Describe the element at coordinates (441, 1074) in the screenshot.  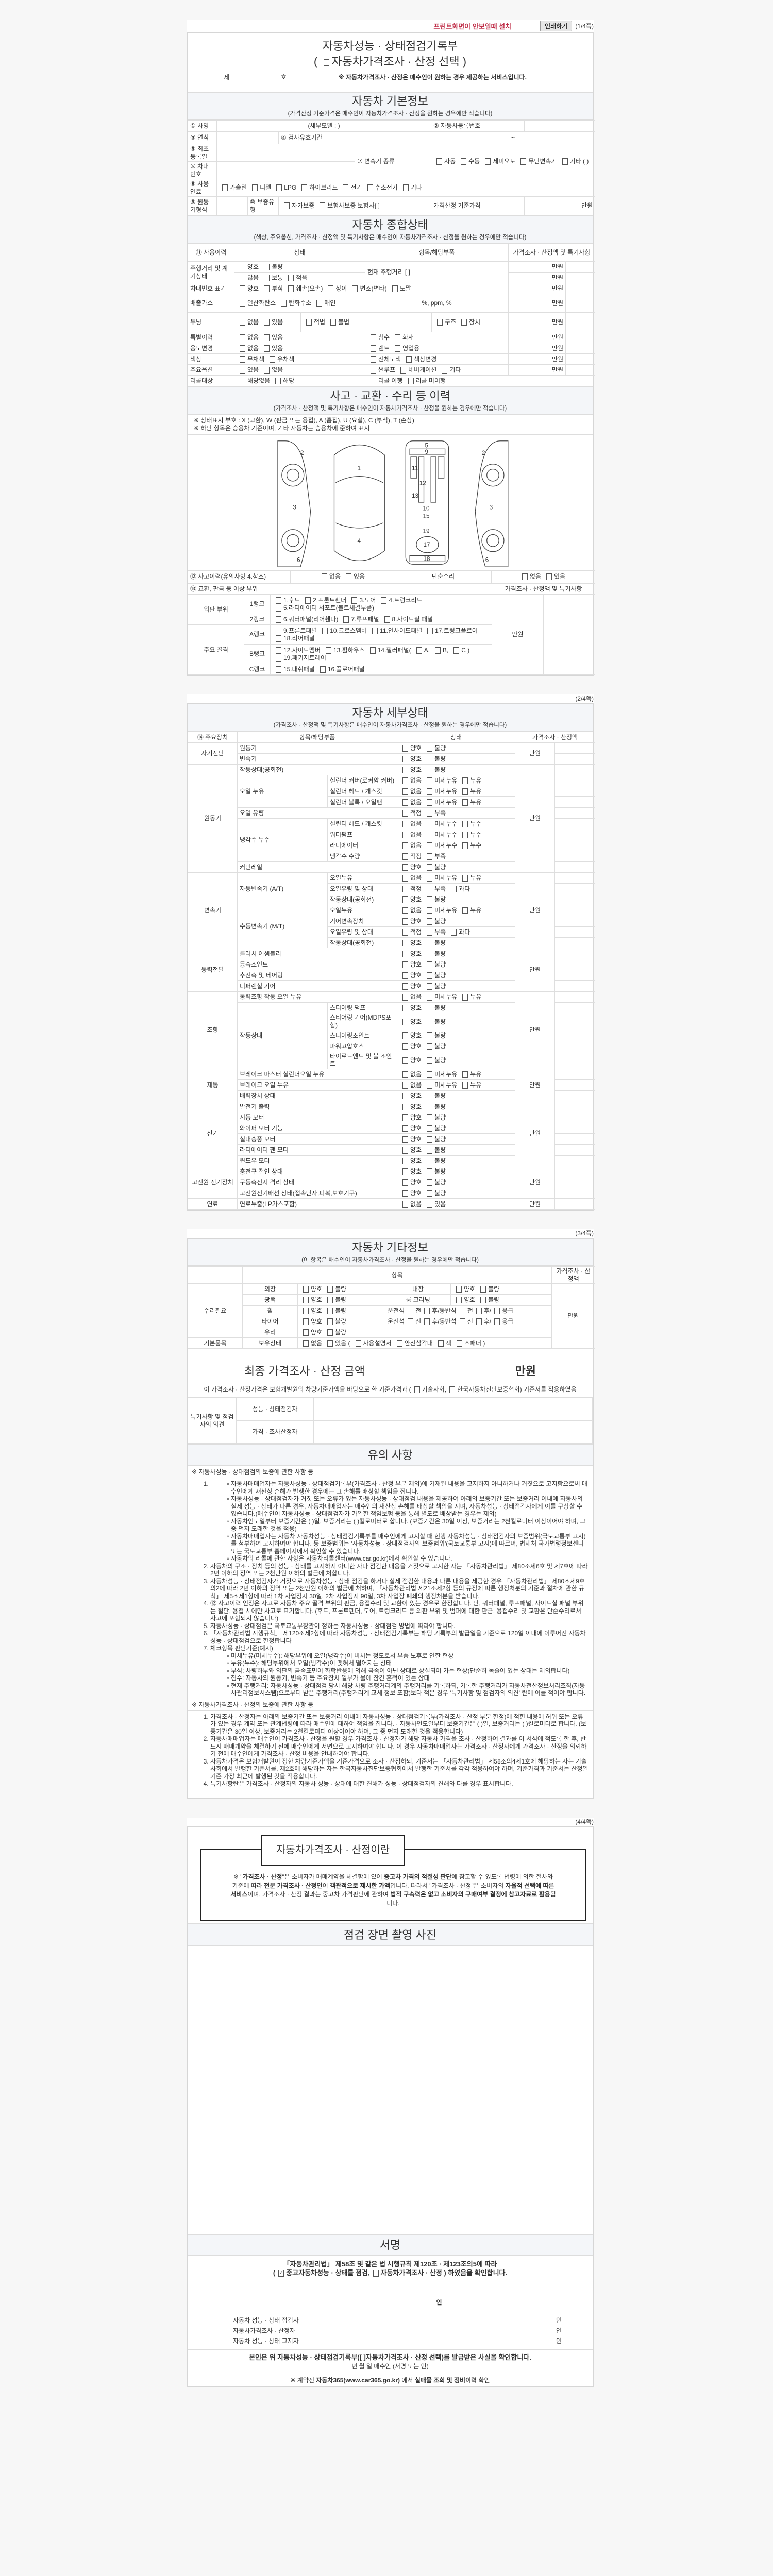
I see `checkbox-option: 미세누유` at that location.